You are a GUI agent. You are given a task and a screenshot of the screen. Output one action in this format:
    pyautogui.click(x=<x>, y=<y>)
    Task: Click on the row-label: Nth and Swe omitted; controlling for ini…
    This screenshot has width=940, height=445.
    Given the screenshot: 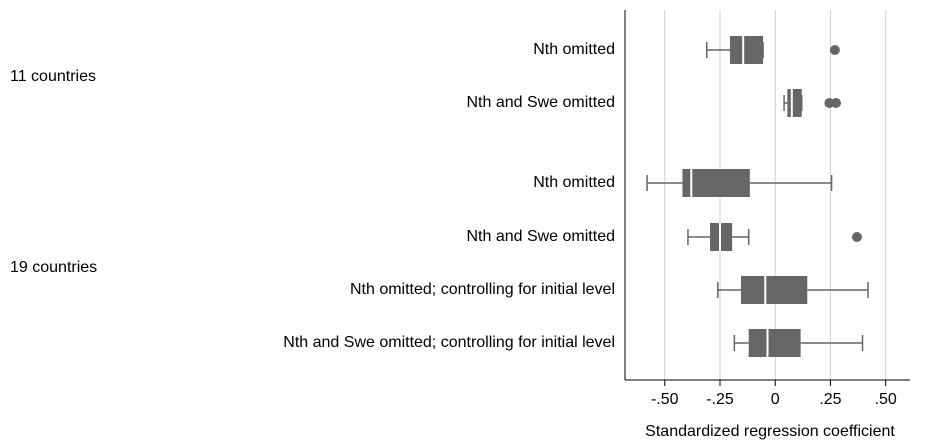 What is the action you would take?
    pyautogui.click(x=449, y=342)
    